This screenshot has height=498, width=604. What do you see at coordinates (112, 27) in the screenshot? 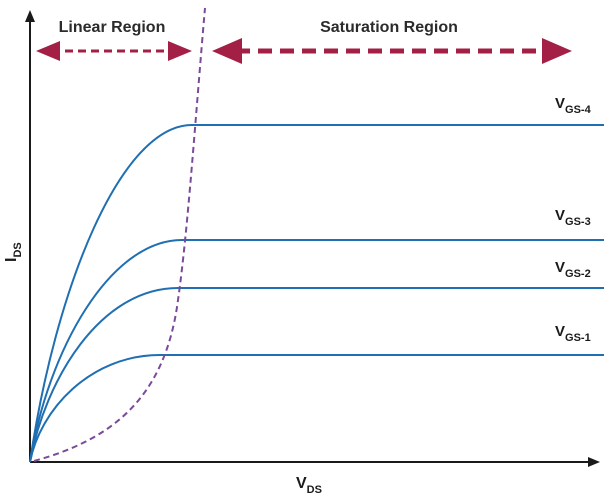
I see `linear-region-label: Linear Region` at bounding box center [112, 27].